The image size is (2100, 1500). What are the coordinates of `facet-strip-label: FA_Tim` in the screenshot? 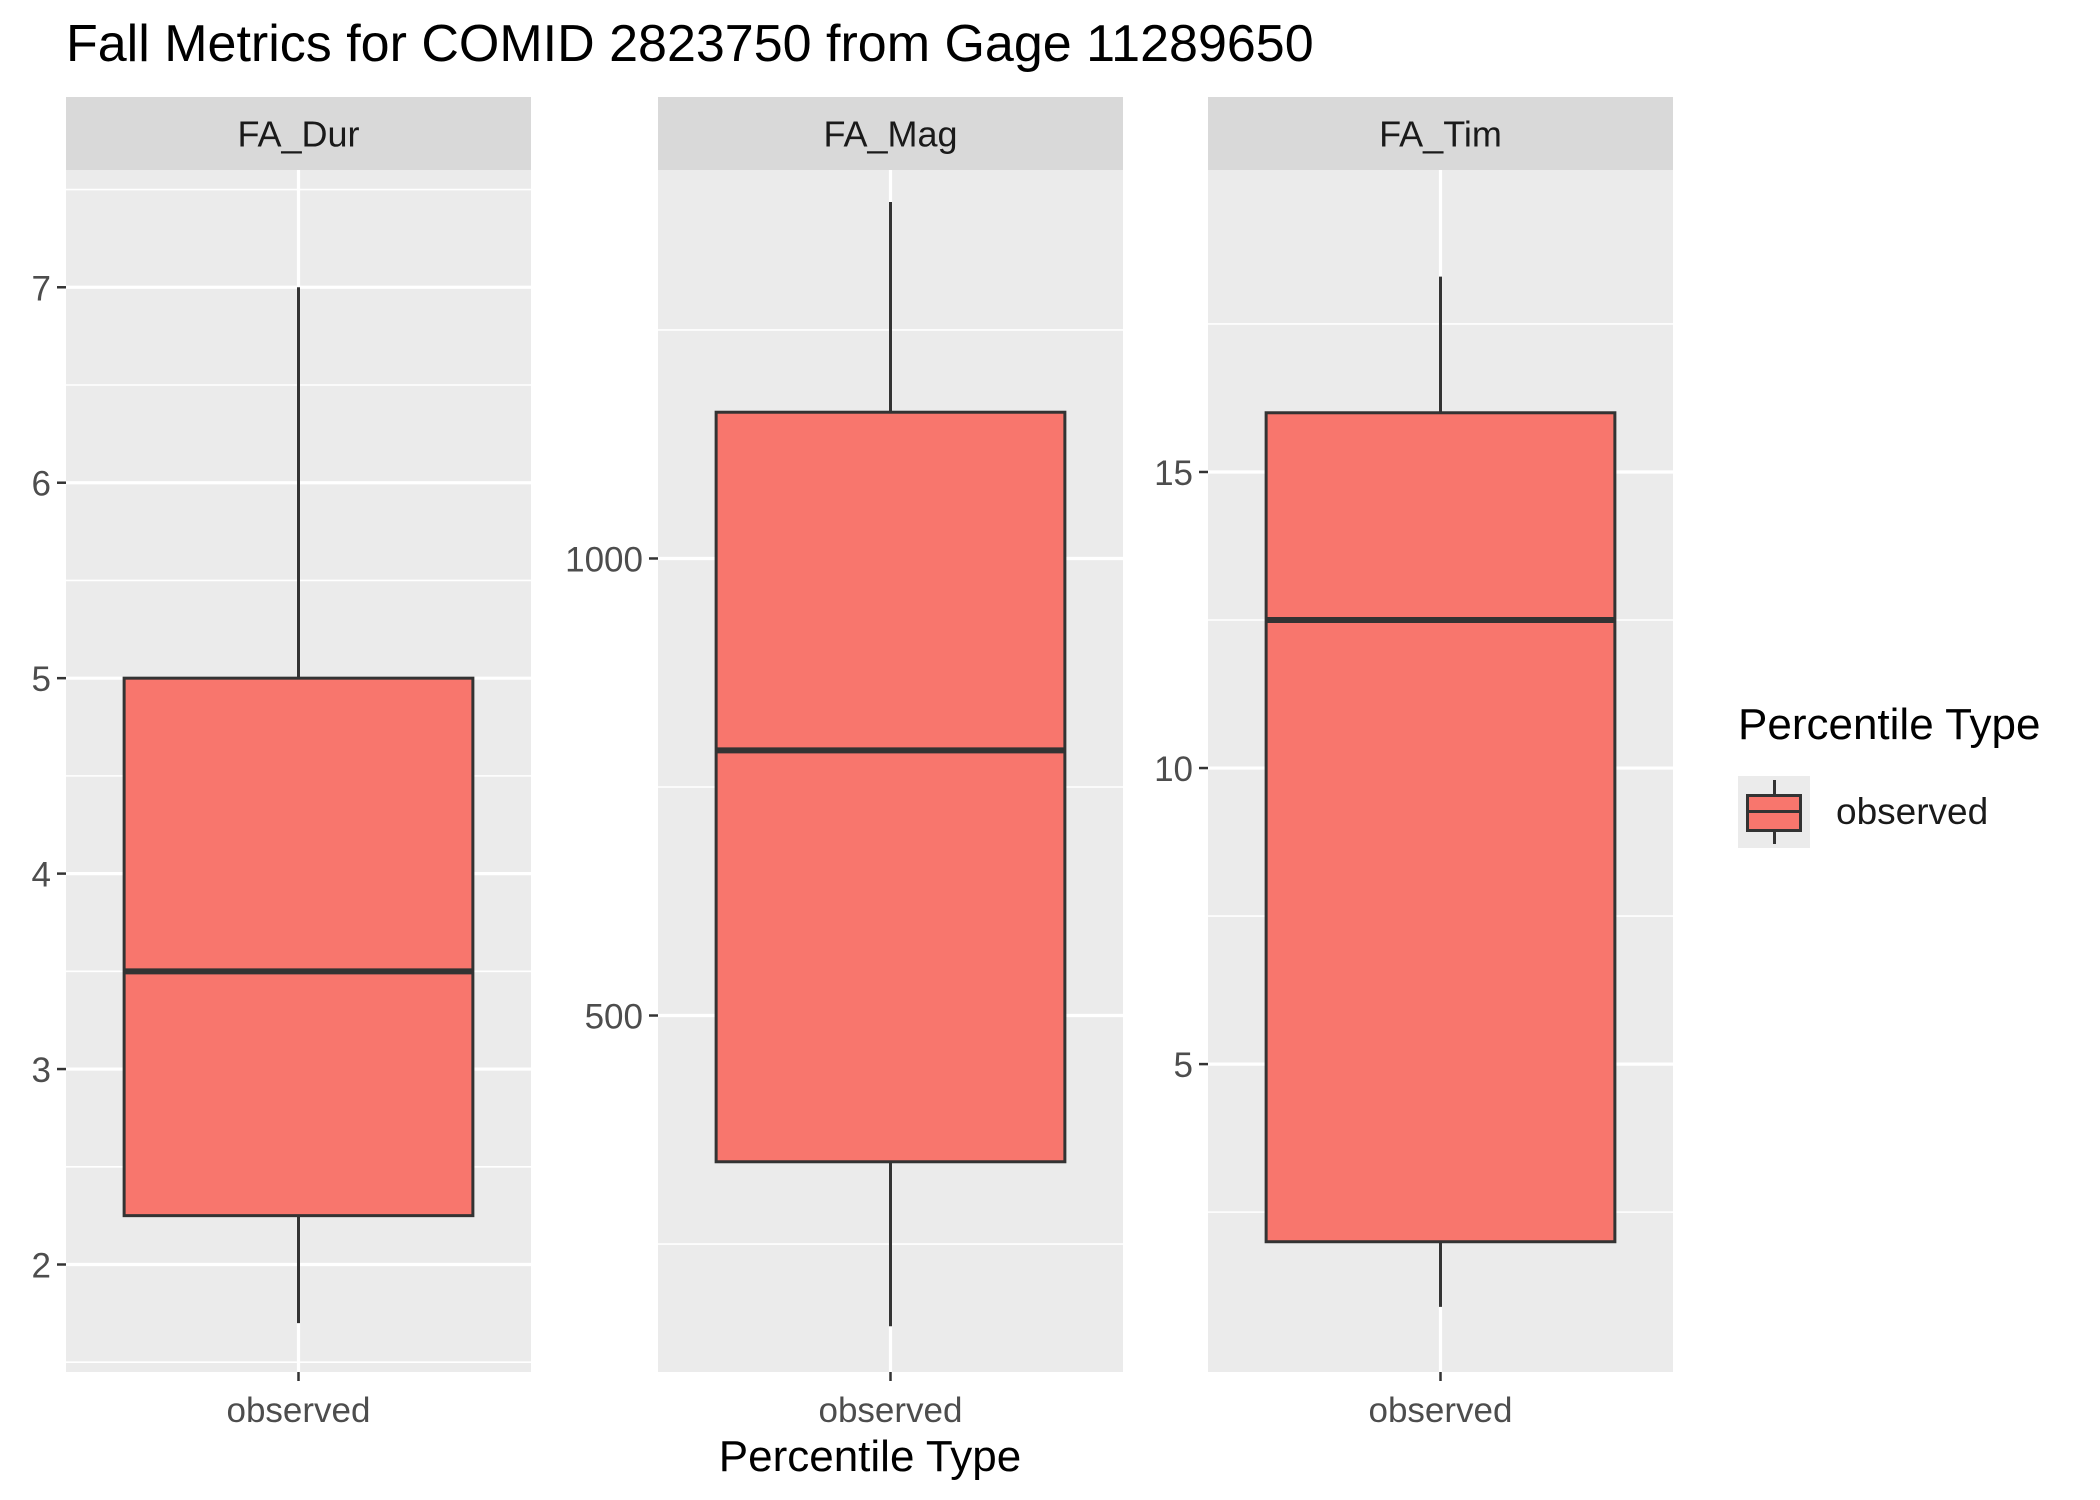 It's located at (1440, 134).